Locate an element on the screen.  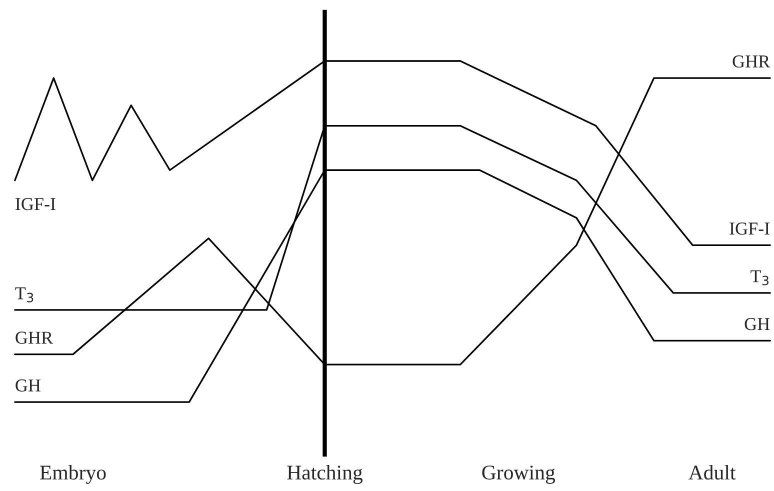
x-tick-label: Embryo is located at coordinates (73, 474).